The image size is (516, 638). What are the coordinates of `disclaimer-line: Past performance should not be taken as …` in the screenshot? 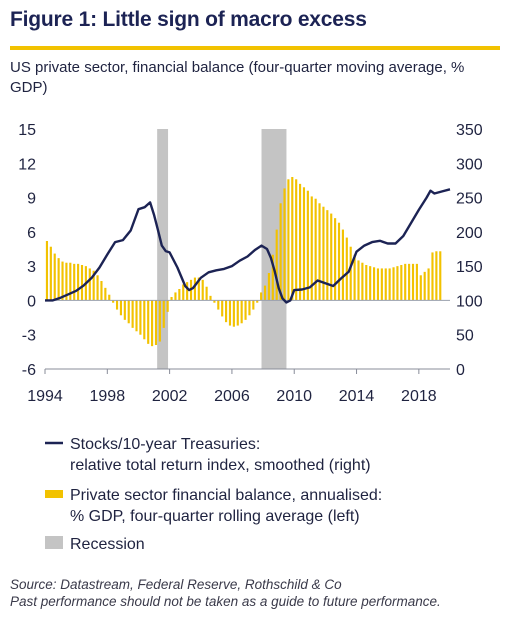 It's located at (225, 601).